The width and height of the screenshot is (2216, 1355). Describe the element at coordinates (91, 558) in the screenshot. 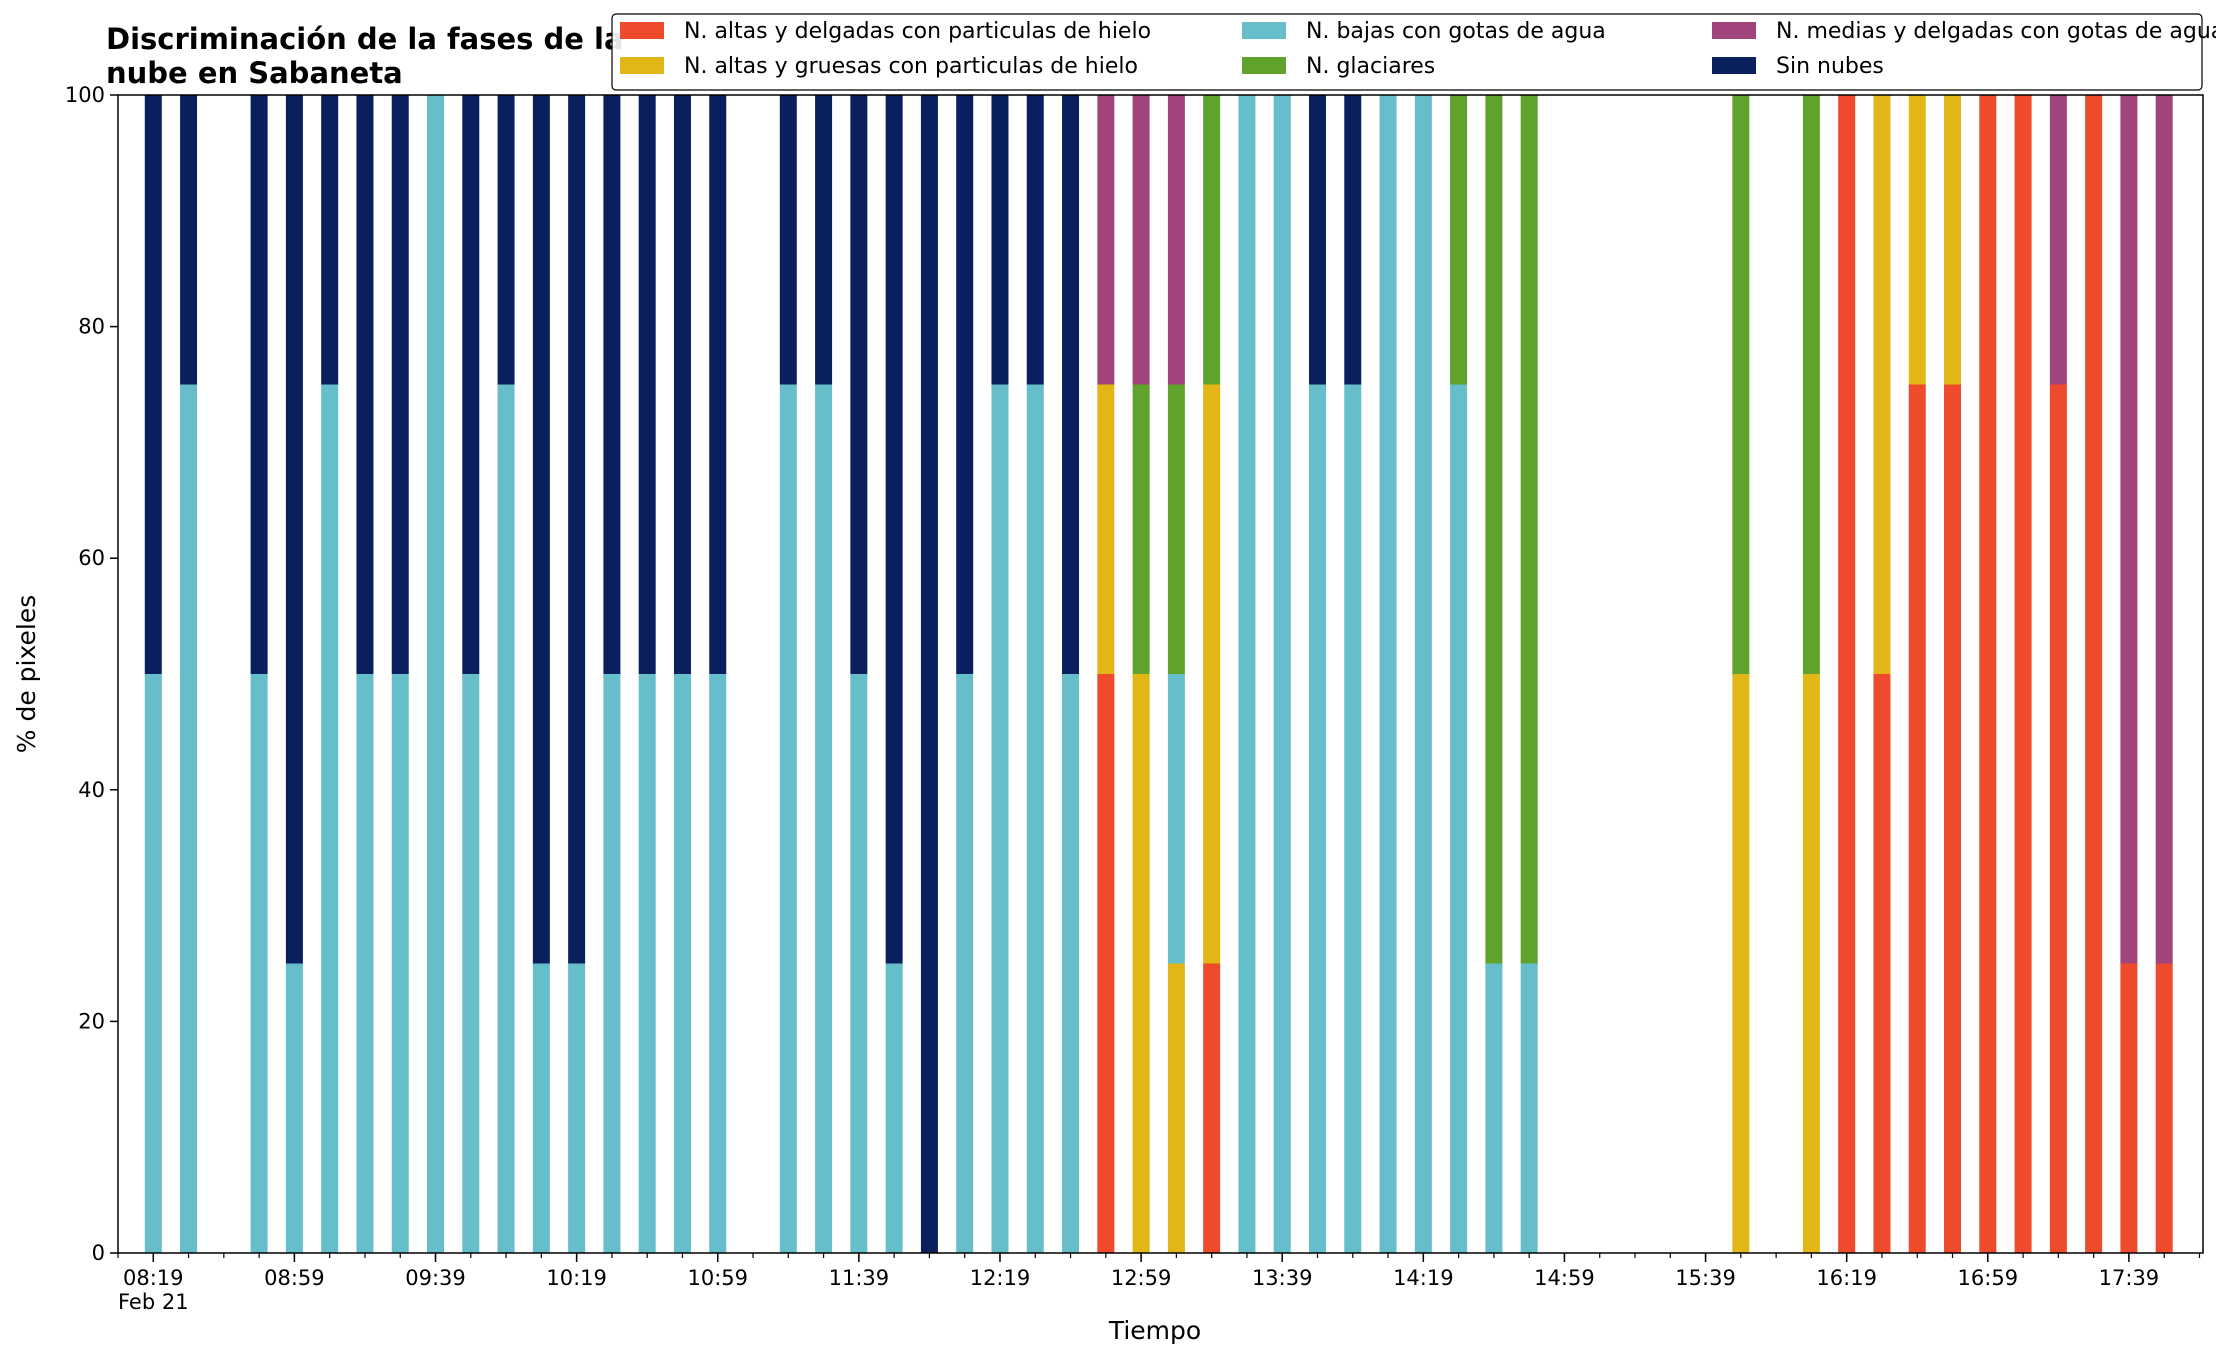

I see `y-tick-label: 60` at that location.